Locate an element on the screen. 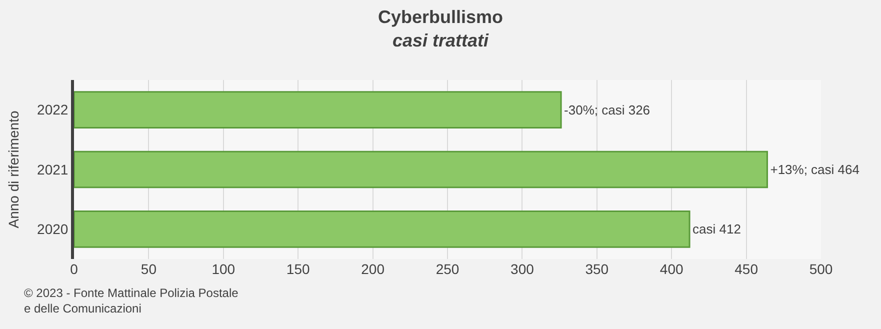 The image size is (881, 329). data-label: -30%; casi 326 is located at coordinates (607, 110).